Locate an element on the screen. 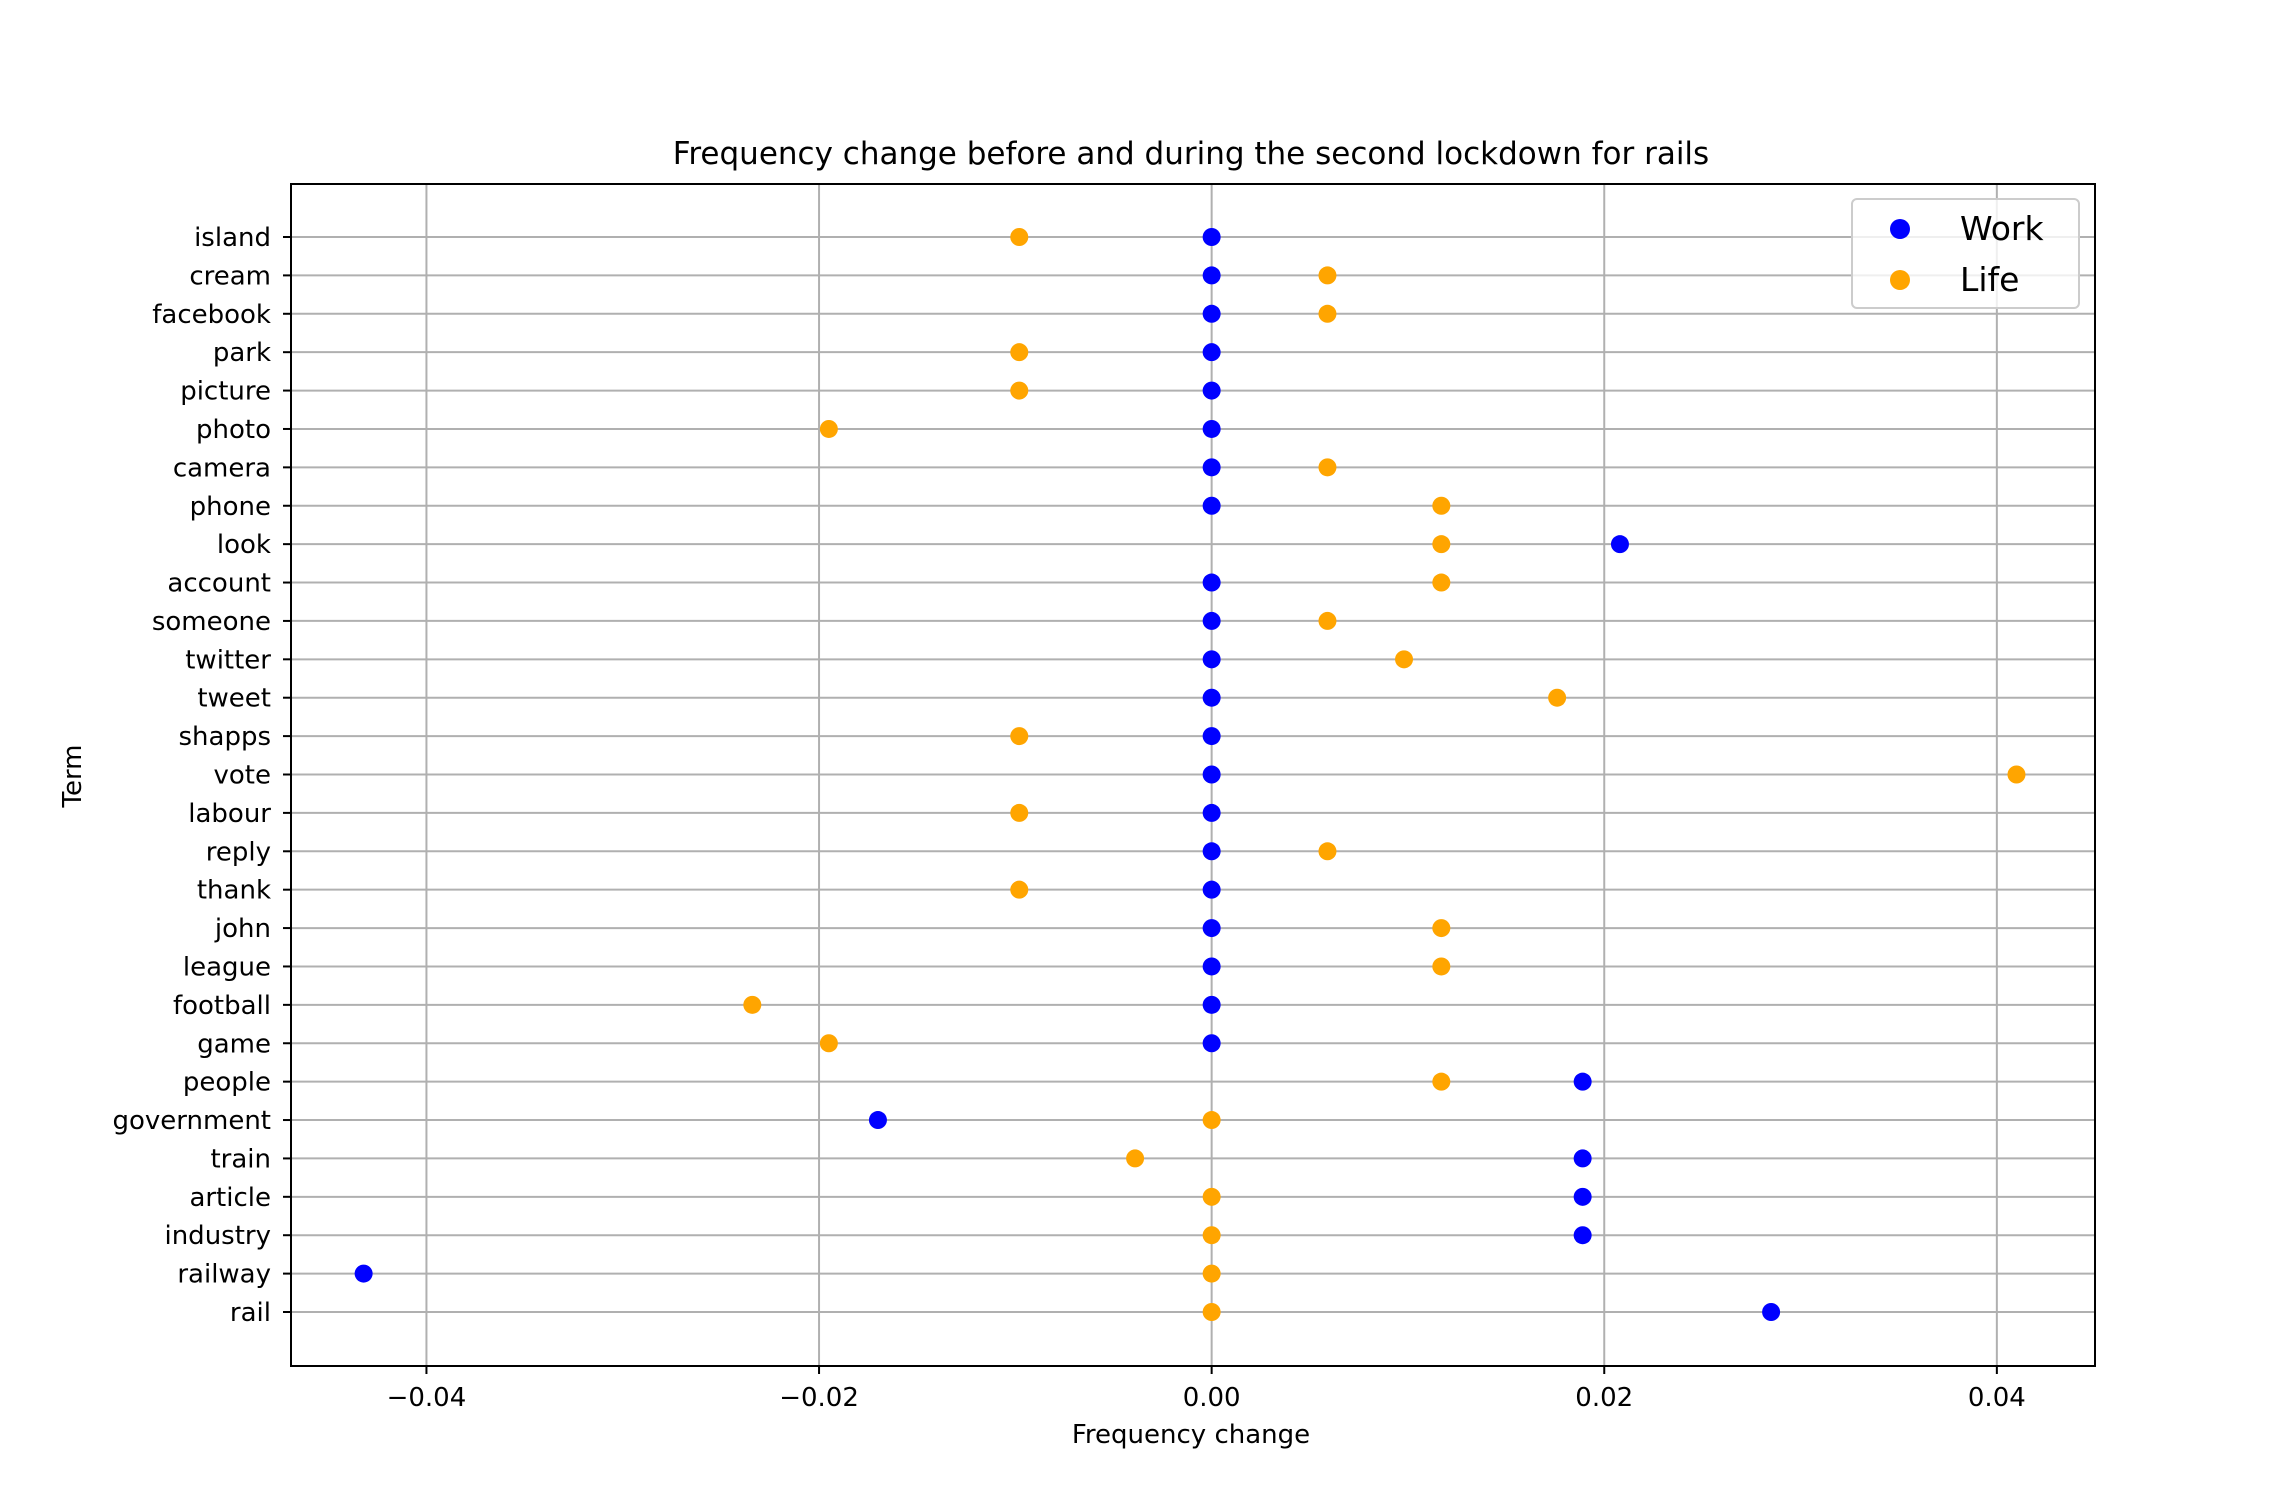 Image resolution: width=2294 pixels, height=1512 pixels. y-tick-label: look is located at coordinates (244, 545).